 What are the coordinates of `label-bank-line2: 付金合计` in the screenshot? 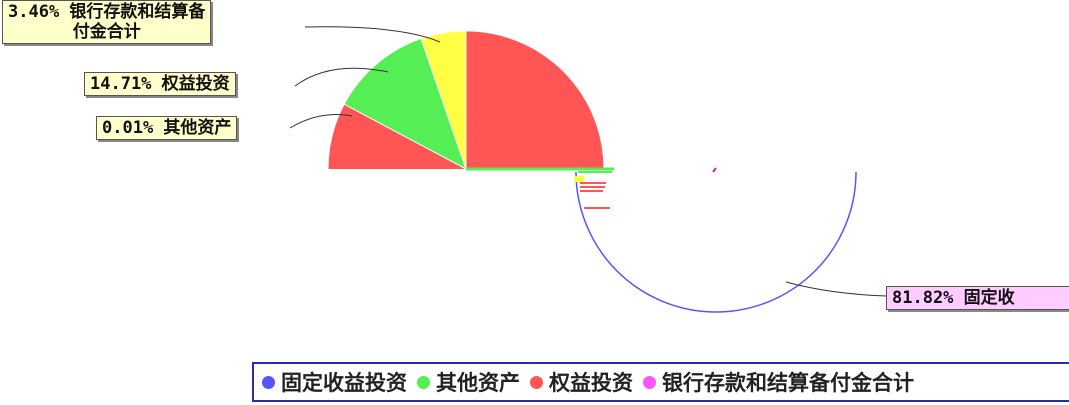 It's located at (106, 32).